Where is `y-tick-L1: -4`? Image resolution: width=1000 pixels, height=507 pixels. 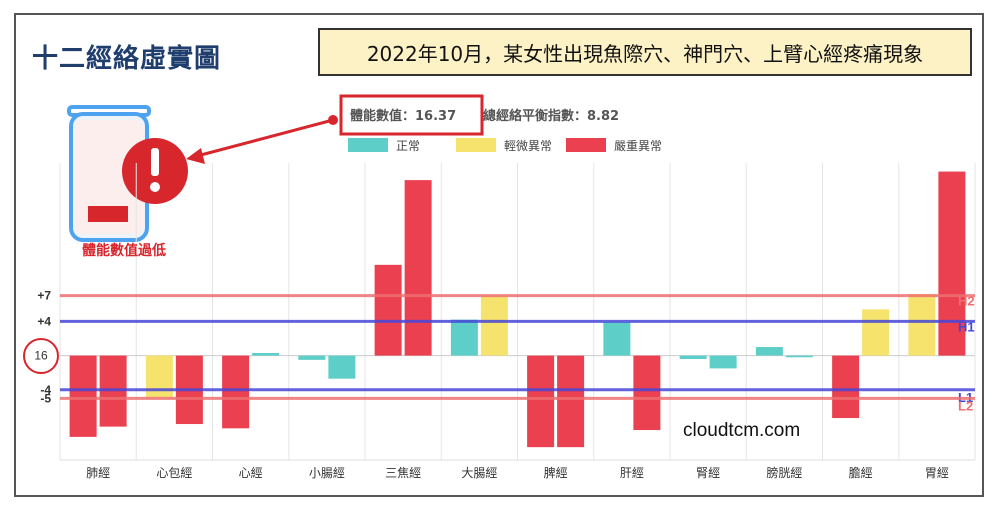
y-tick-L1: -4 is located at coordinates (45, 390).